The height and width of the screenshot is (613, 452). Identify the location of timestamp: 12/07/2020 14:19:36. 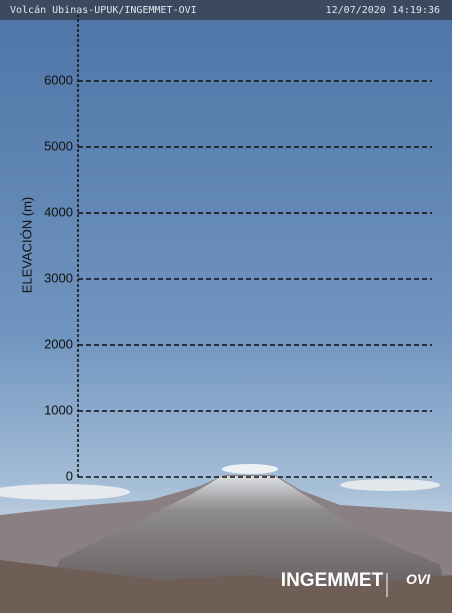
(383, 10).